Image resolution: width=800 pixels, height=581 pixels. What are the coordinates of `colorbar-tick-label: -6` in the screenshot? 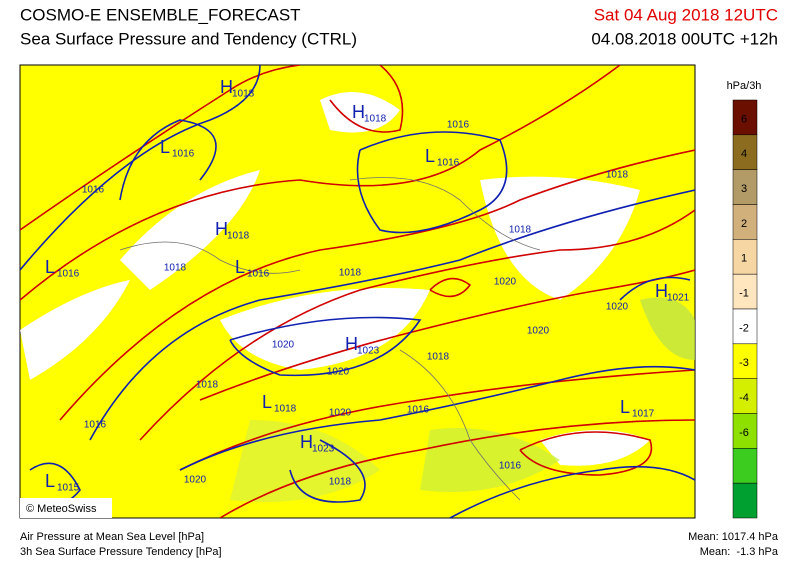 It's located at (744, 433).